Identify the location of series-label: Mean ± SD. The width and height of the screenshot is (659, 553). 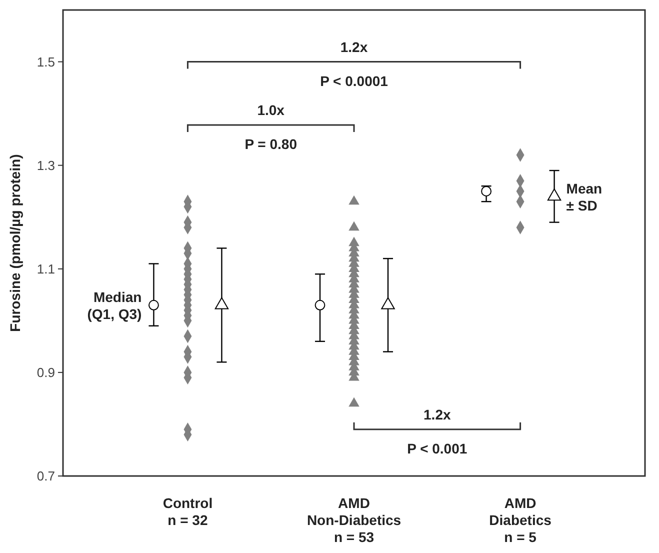
(584, 197).